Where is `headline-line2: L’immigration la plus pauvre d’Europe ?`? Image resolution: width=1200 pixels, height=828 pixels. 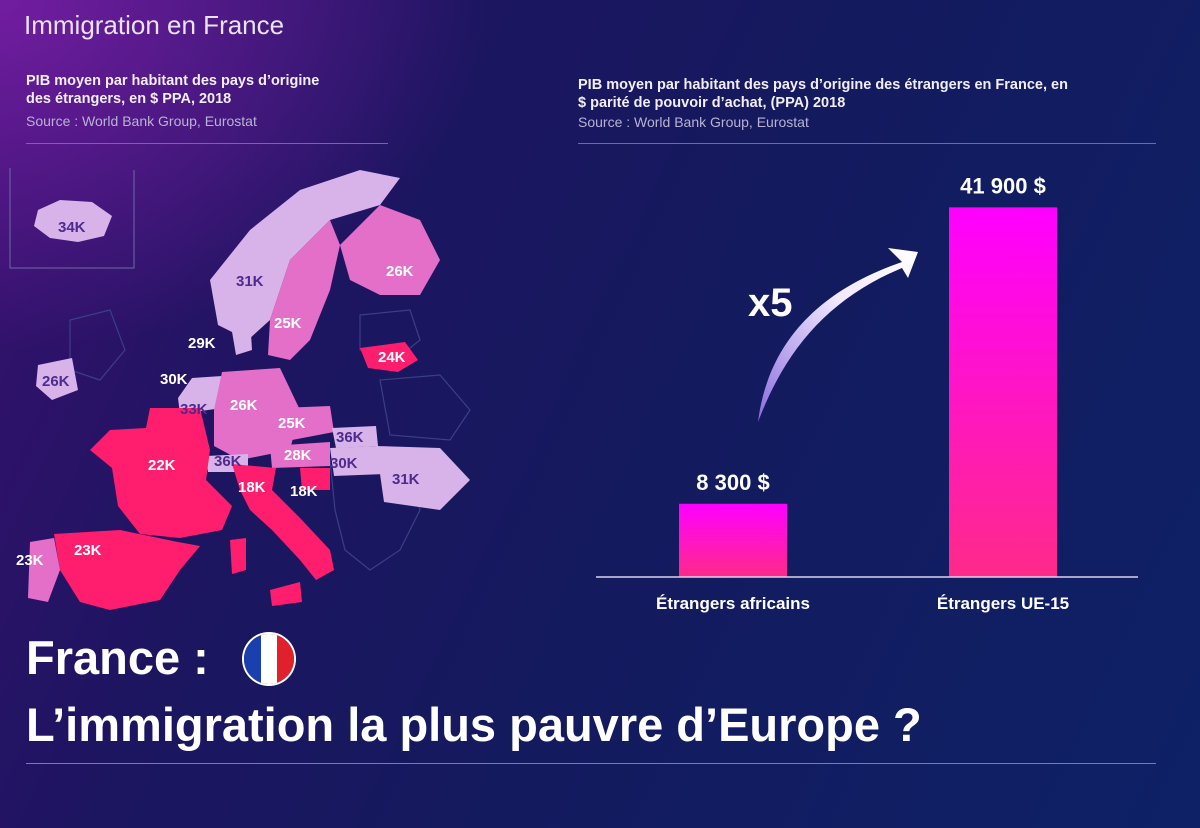
headline-line2: L’immigration la plus pauvre d’Europe ? is located at coordinates (474, 724).